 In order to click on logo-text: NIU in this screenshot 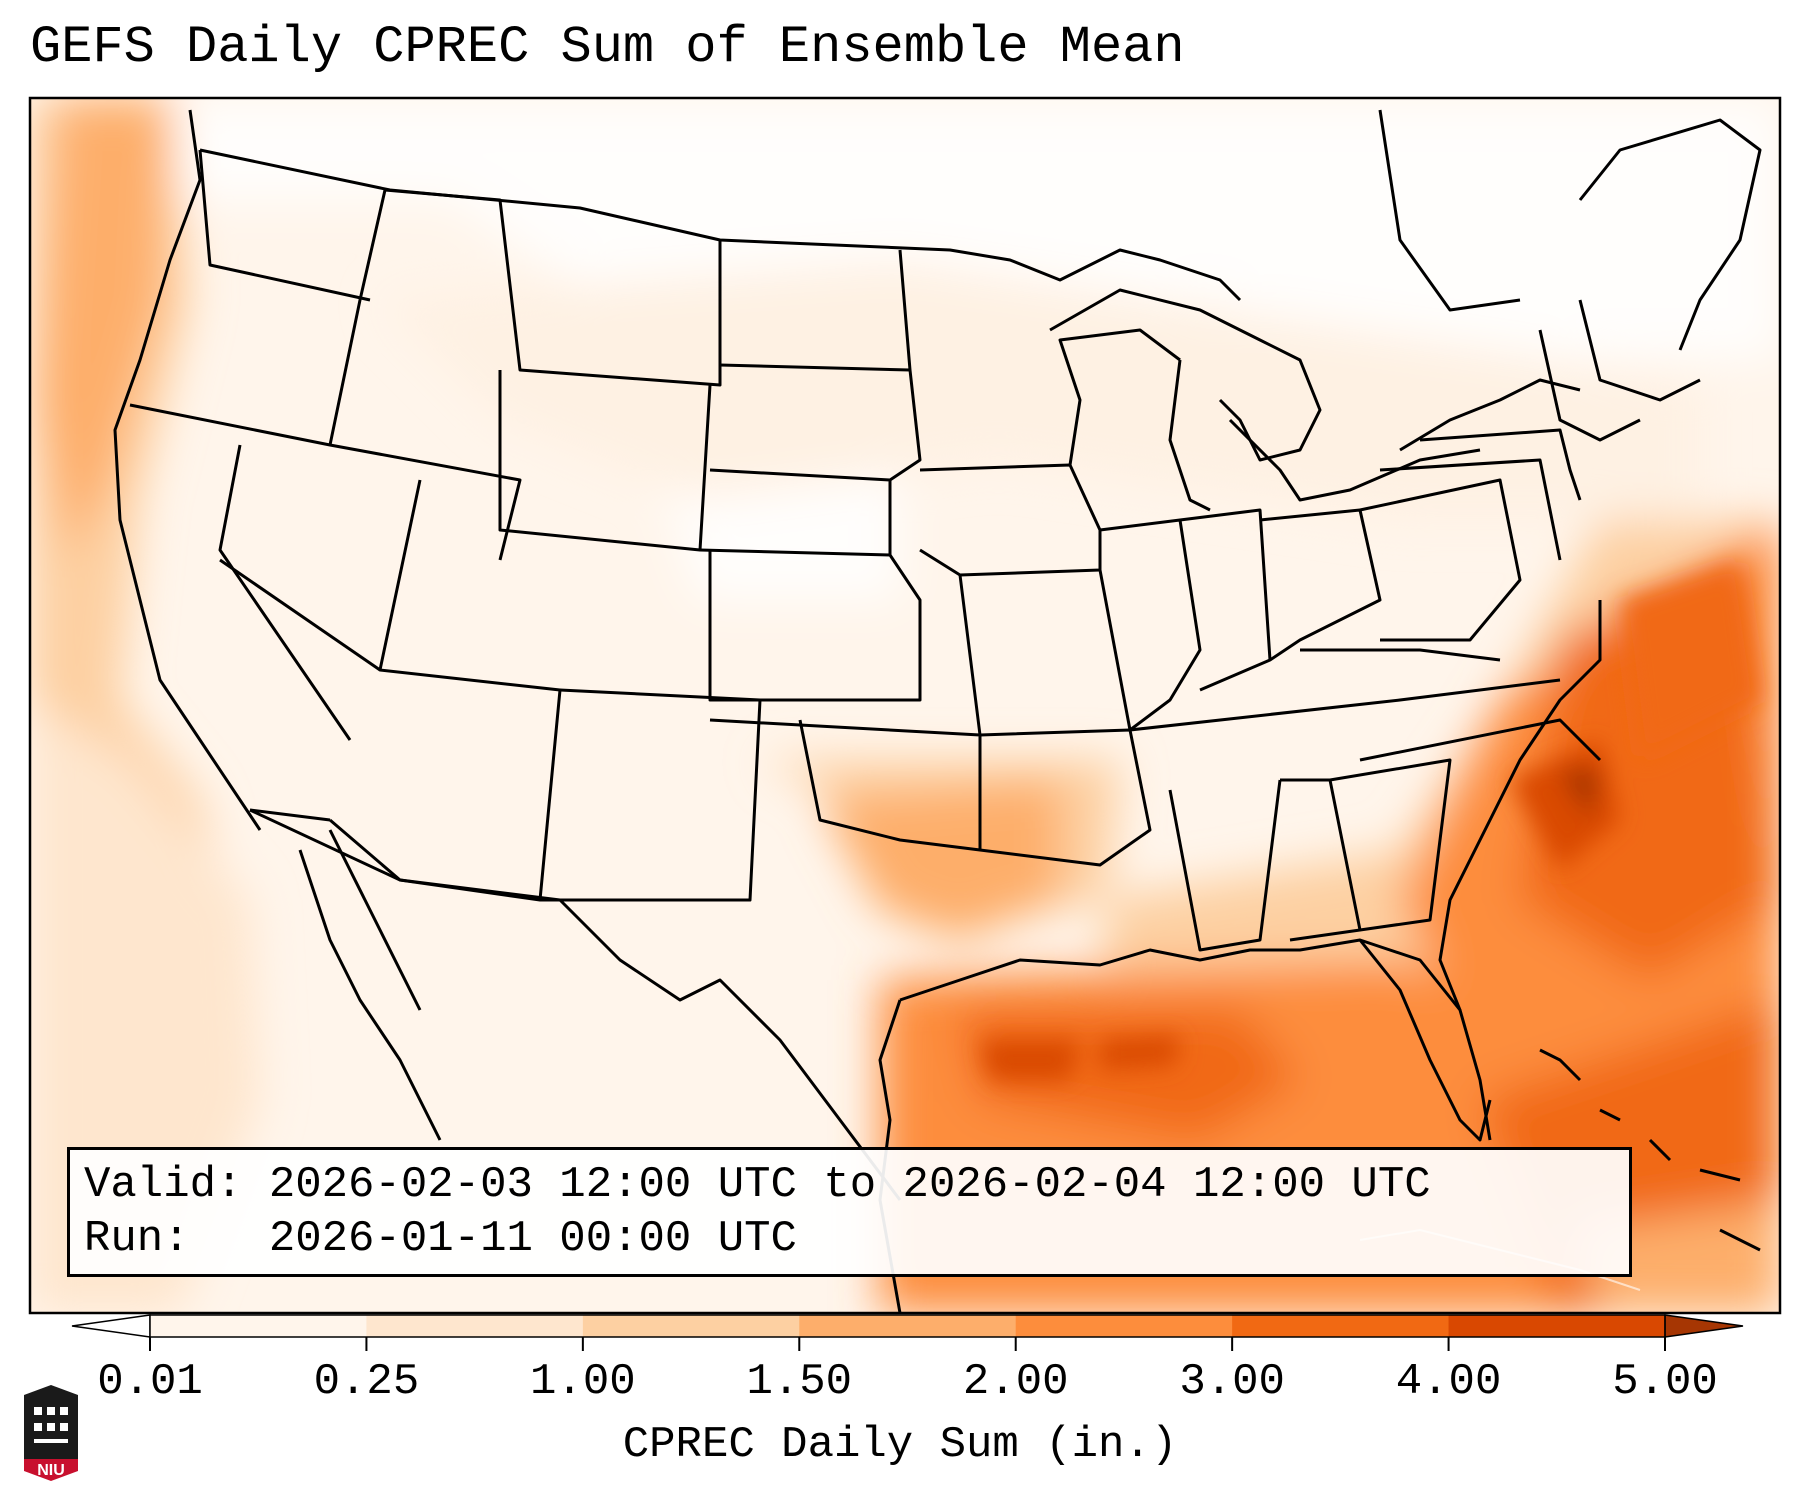, I will do `click(51, 1470)`.